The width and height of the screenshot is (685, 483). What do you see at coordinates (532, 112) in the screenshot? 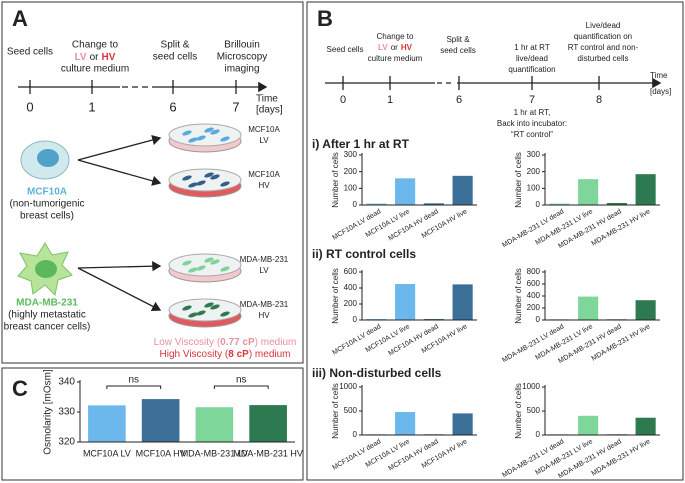
I see `note: 1 hr at RT,` at bounding box center [532, 112].